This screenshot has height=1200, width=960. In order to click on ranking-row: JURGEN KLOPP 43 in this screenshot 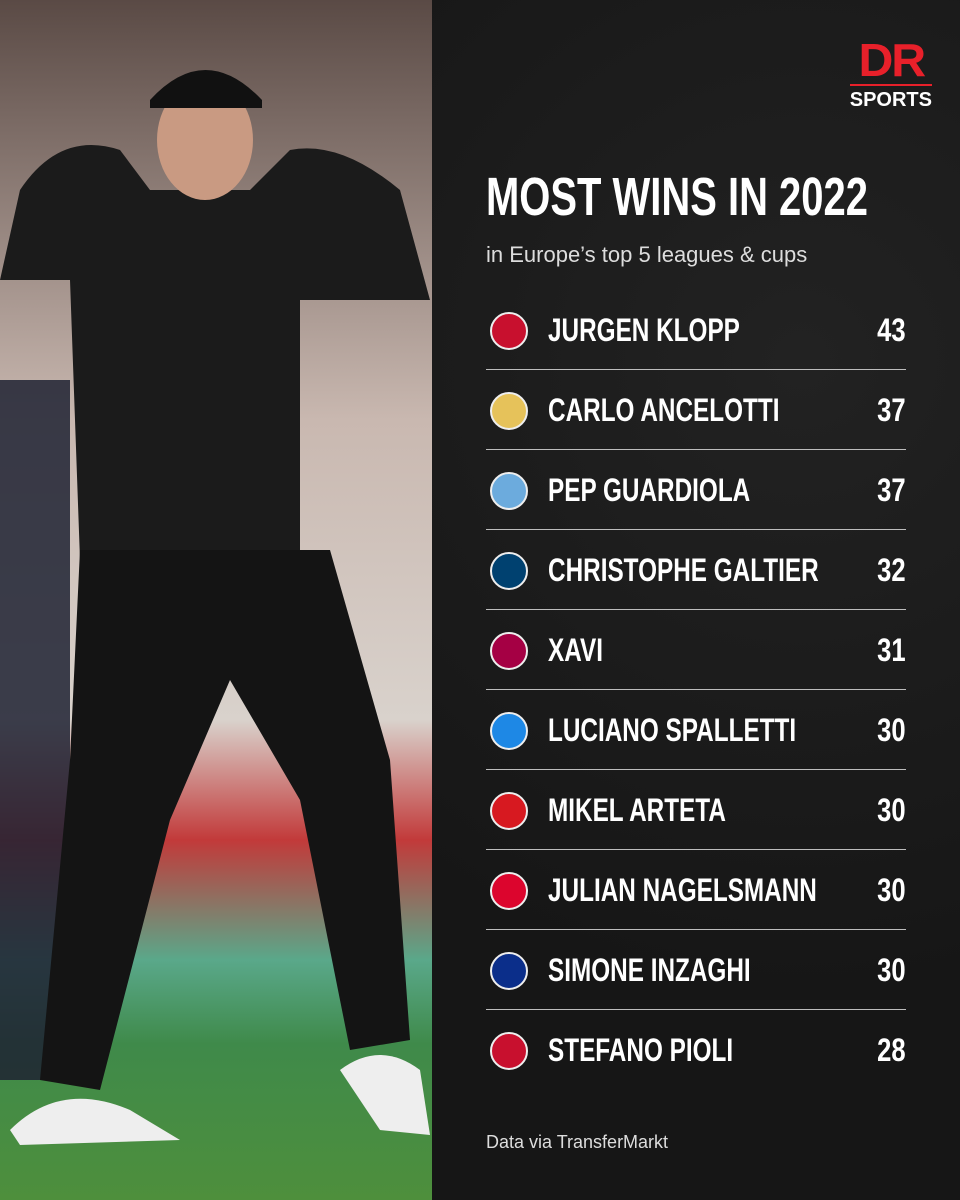, I will do `click(696, 330)`.